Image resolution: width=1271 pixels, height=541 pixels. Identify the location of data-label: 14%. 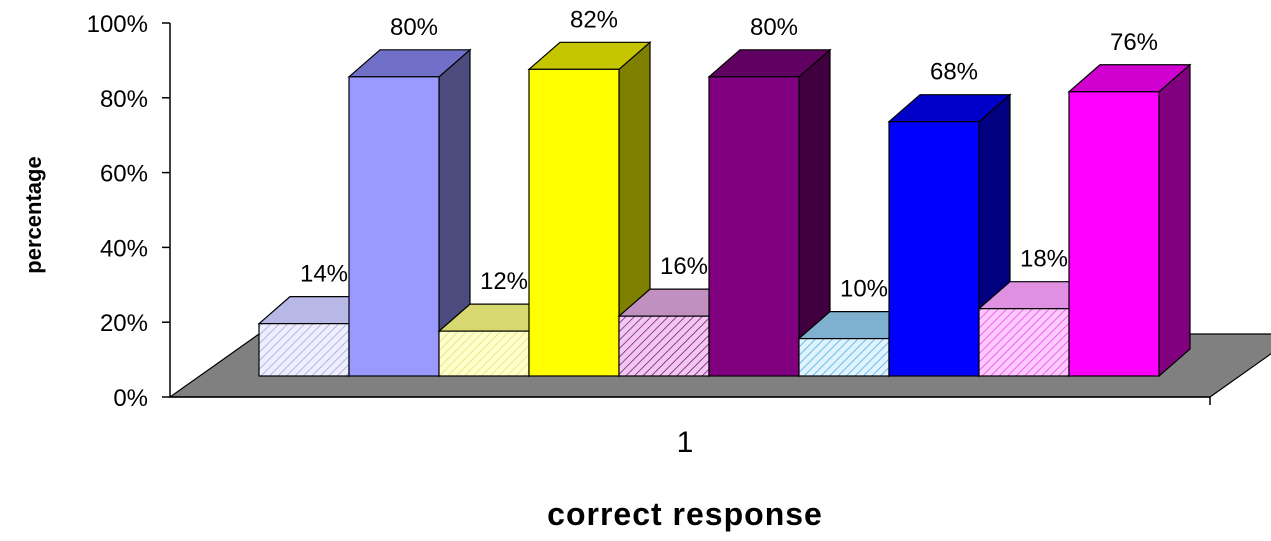
(324, 274).